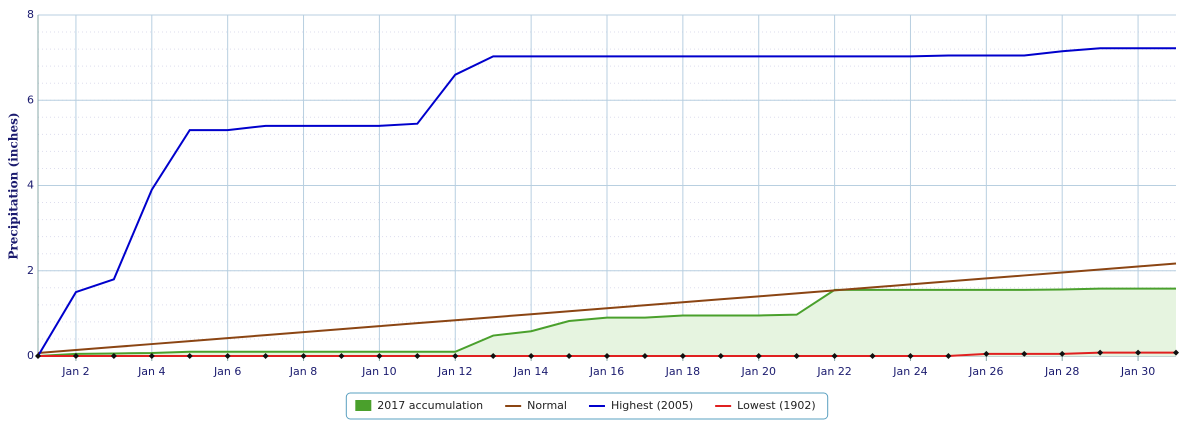 This screenshot has width=1183, height=427. What do you see at coordinates (30, 99) in the screenshot?
I see `y-tick-label: 6` at bounding box center [30, 99].